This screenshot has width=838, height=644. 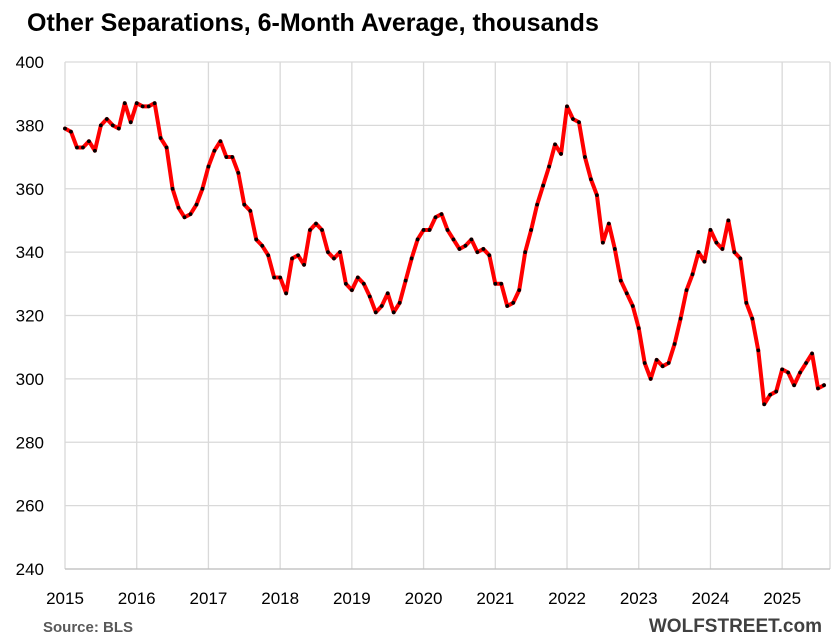 I want to click on x-tick-label: 2022, so click(x=567, y=598).